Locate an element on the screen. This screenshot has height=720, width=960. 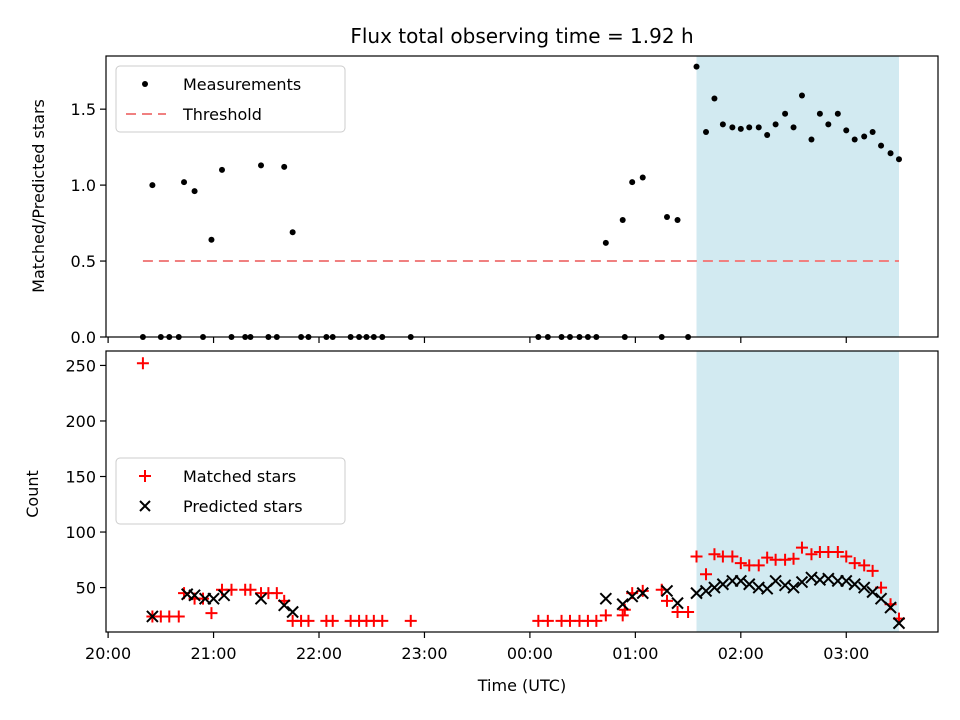
bottom-x-ticks: 20:00 21:00 22:00 23:00 00:00 01:00 02:00 03:00 is located at coordinates (477, 647).